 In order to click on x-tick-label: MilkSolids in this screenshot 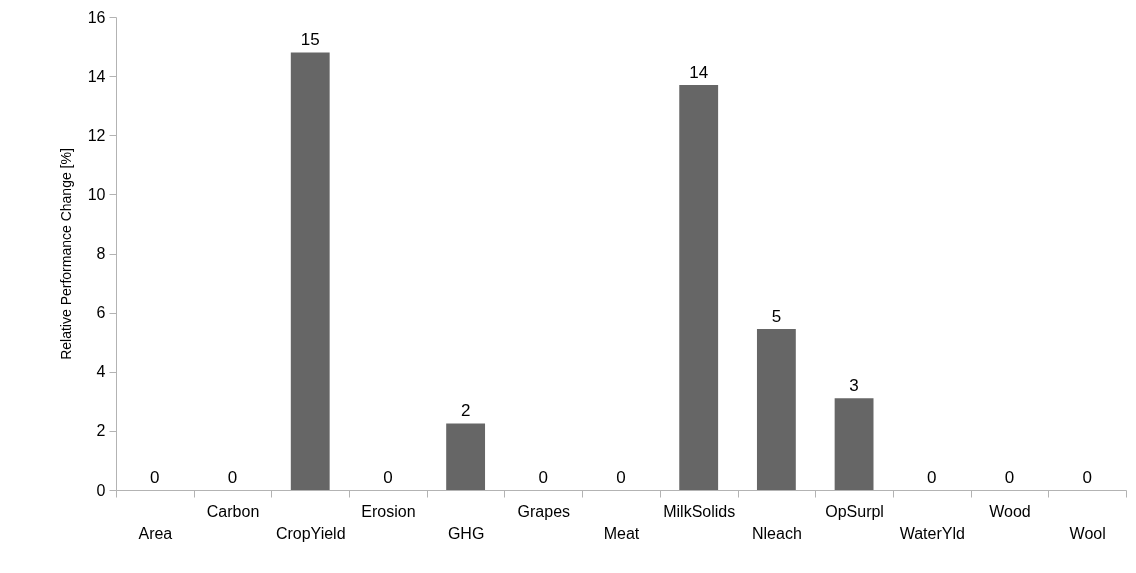, I will do `click(699, 511)`.